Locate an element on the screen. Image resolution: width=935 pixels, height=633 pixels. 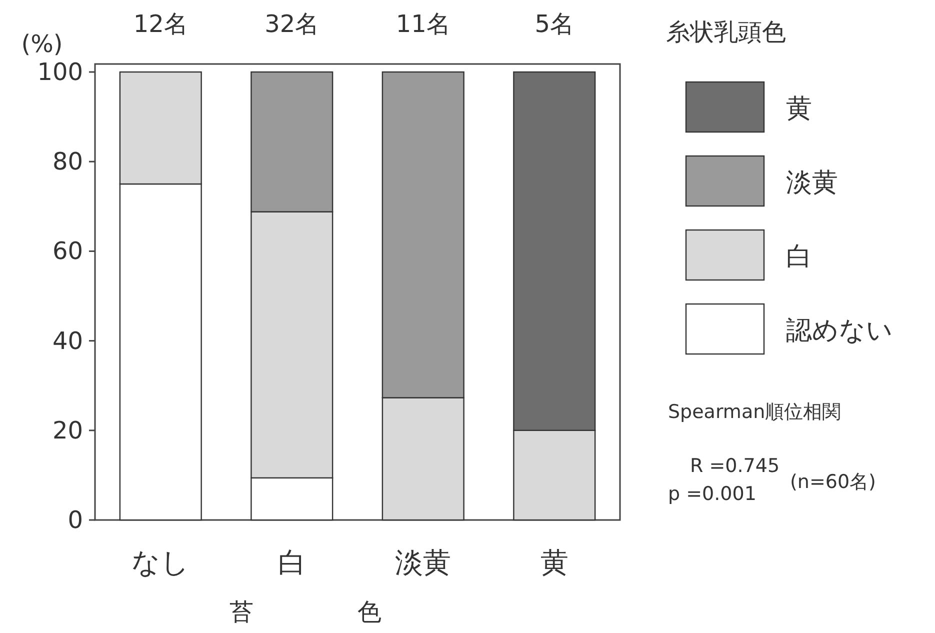
y-tick-label: 80 is located at coordinates (67, 162).